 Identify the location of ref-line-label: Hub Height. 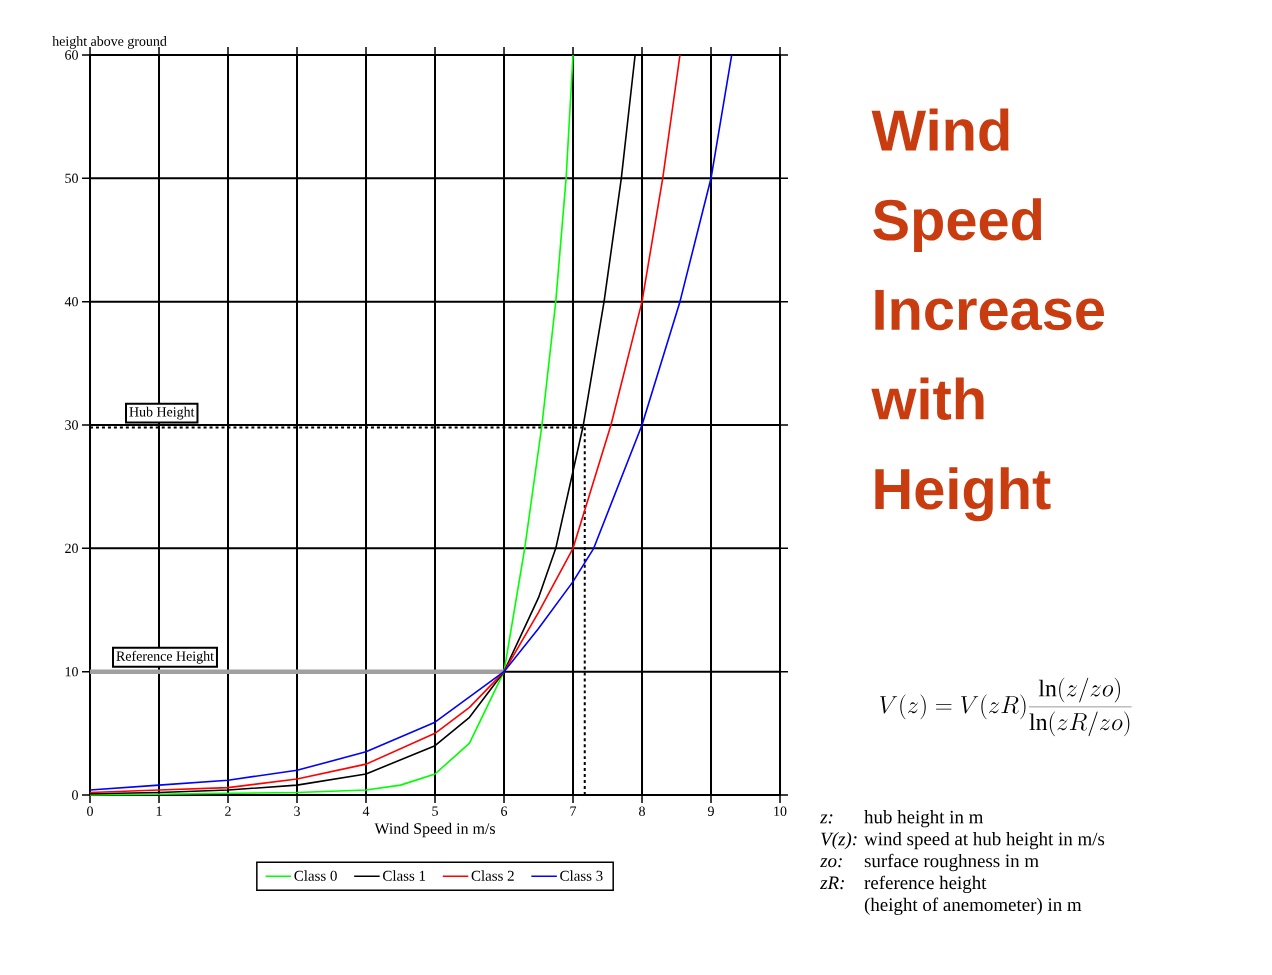
(162, 413).